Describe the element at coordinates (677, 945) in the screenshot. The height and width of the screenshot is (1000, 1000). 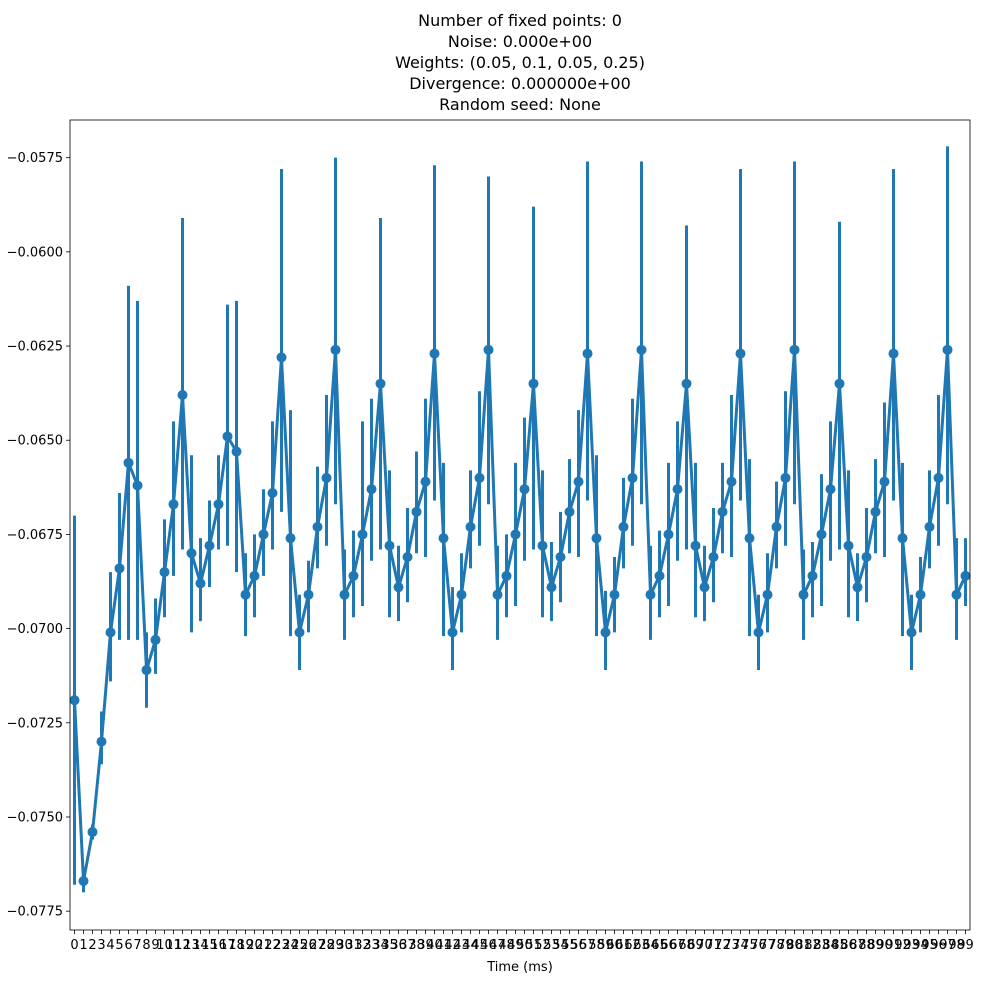
I see `x-tick-label: 67` at that location.